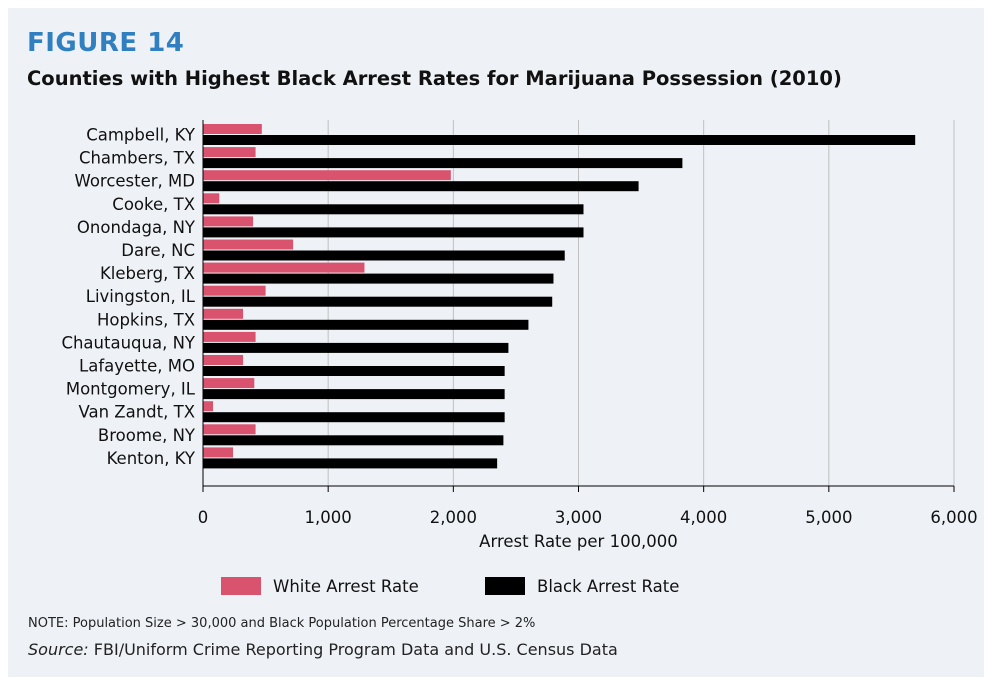 The width and height of the screenshot is (992, 685). What do you see at coordinates (703, 517) in the screenshot?
I see `x-tick-label: 4,000` at bounding box center [703, 517].